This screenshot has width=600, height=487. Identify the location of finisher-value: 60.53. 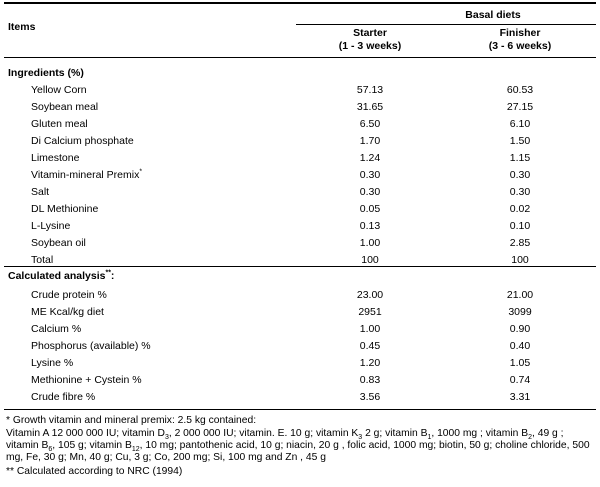
(520, 90).